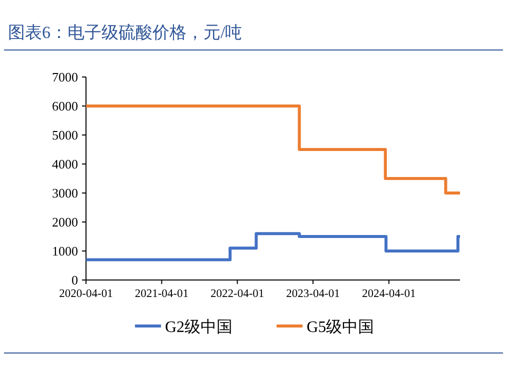  Describe the element at coordinates (389, 294) in the screenshot. I see `x-tick-label: 2024-04-01` at that location.